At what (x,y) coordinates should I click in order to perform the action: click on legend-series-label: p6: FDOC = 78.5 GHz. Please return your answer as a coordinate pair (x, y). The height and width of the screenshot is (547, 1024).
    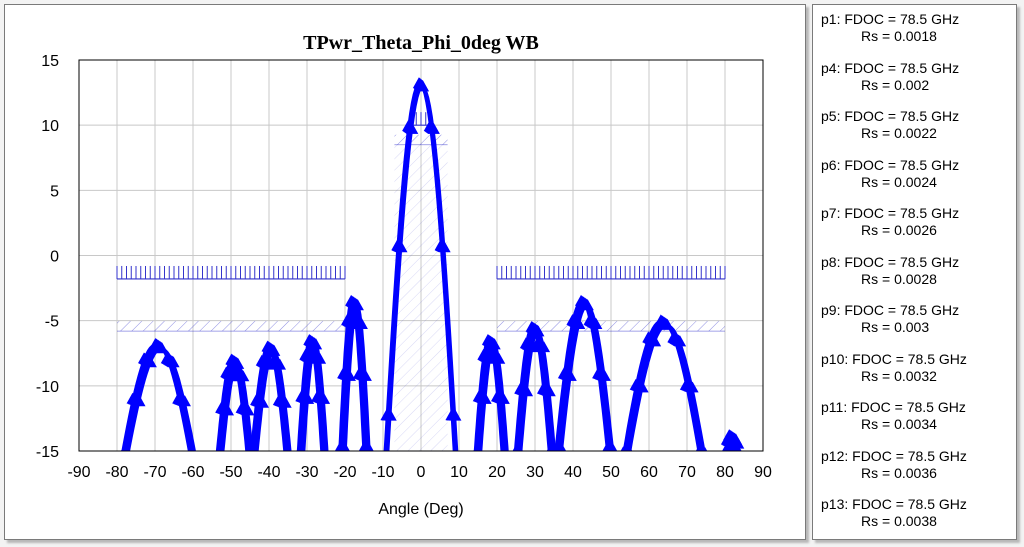
    Looking at the image, I should click on (890, 164).